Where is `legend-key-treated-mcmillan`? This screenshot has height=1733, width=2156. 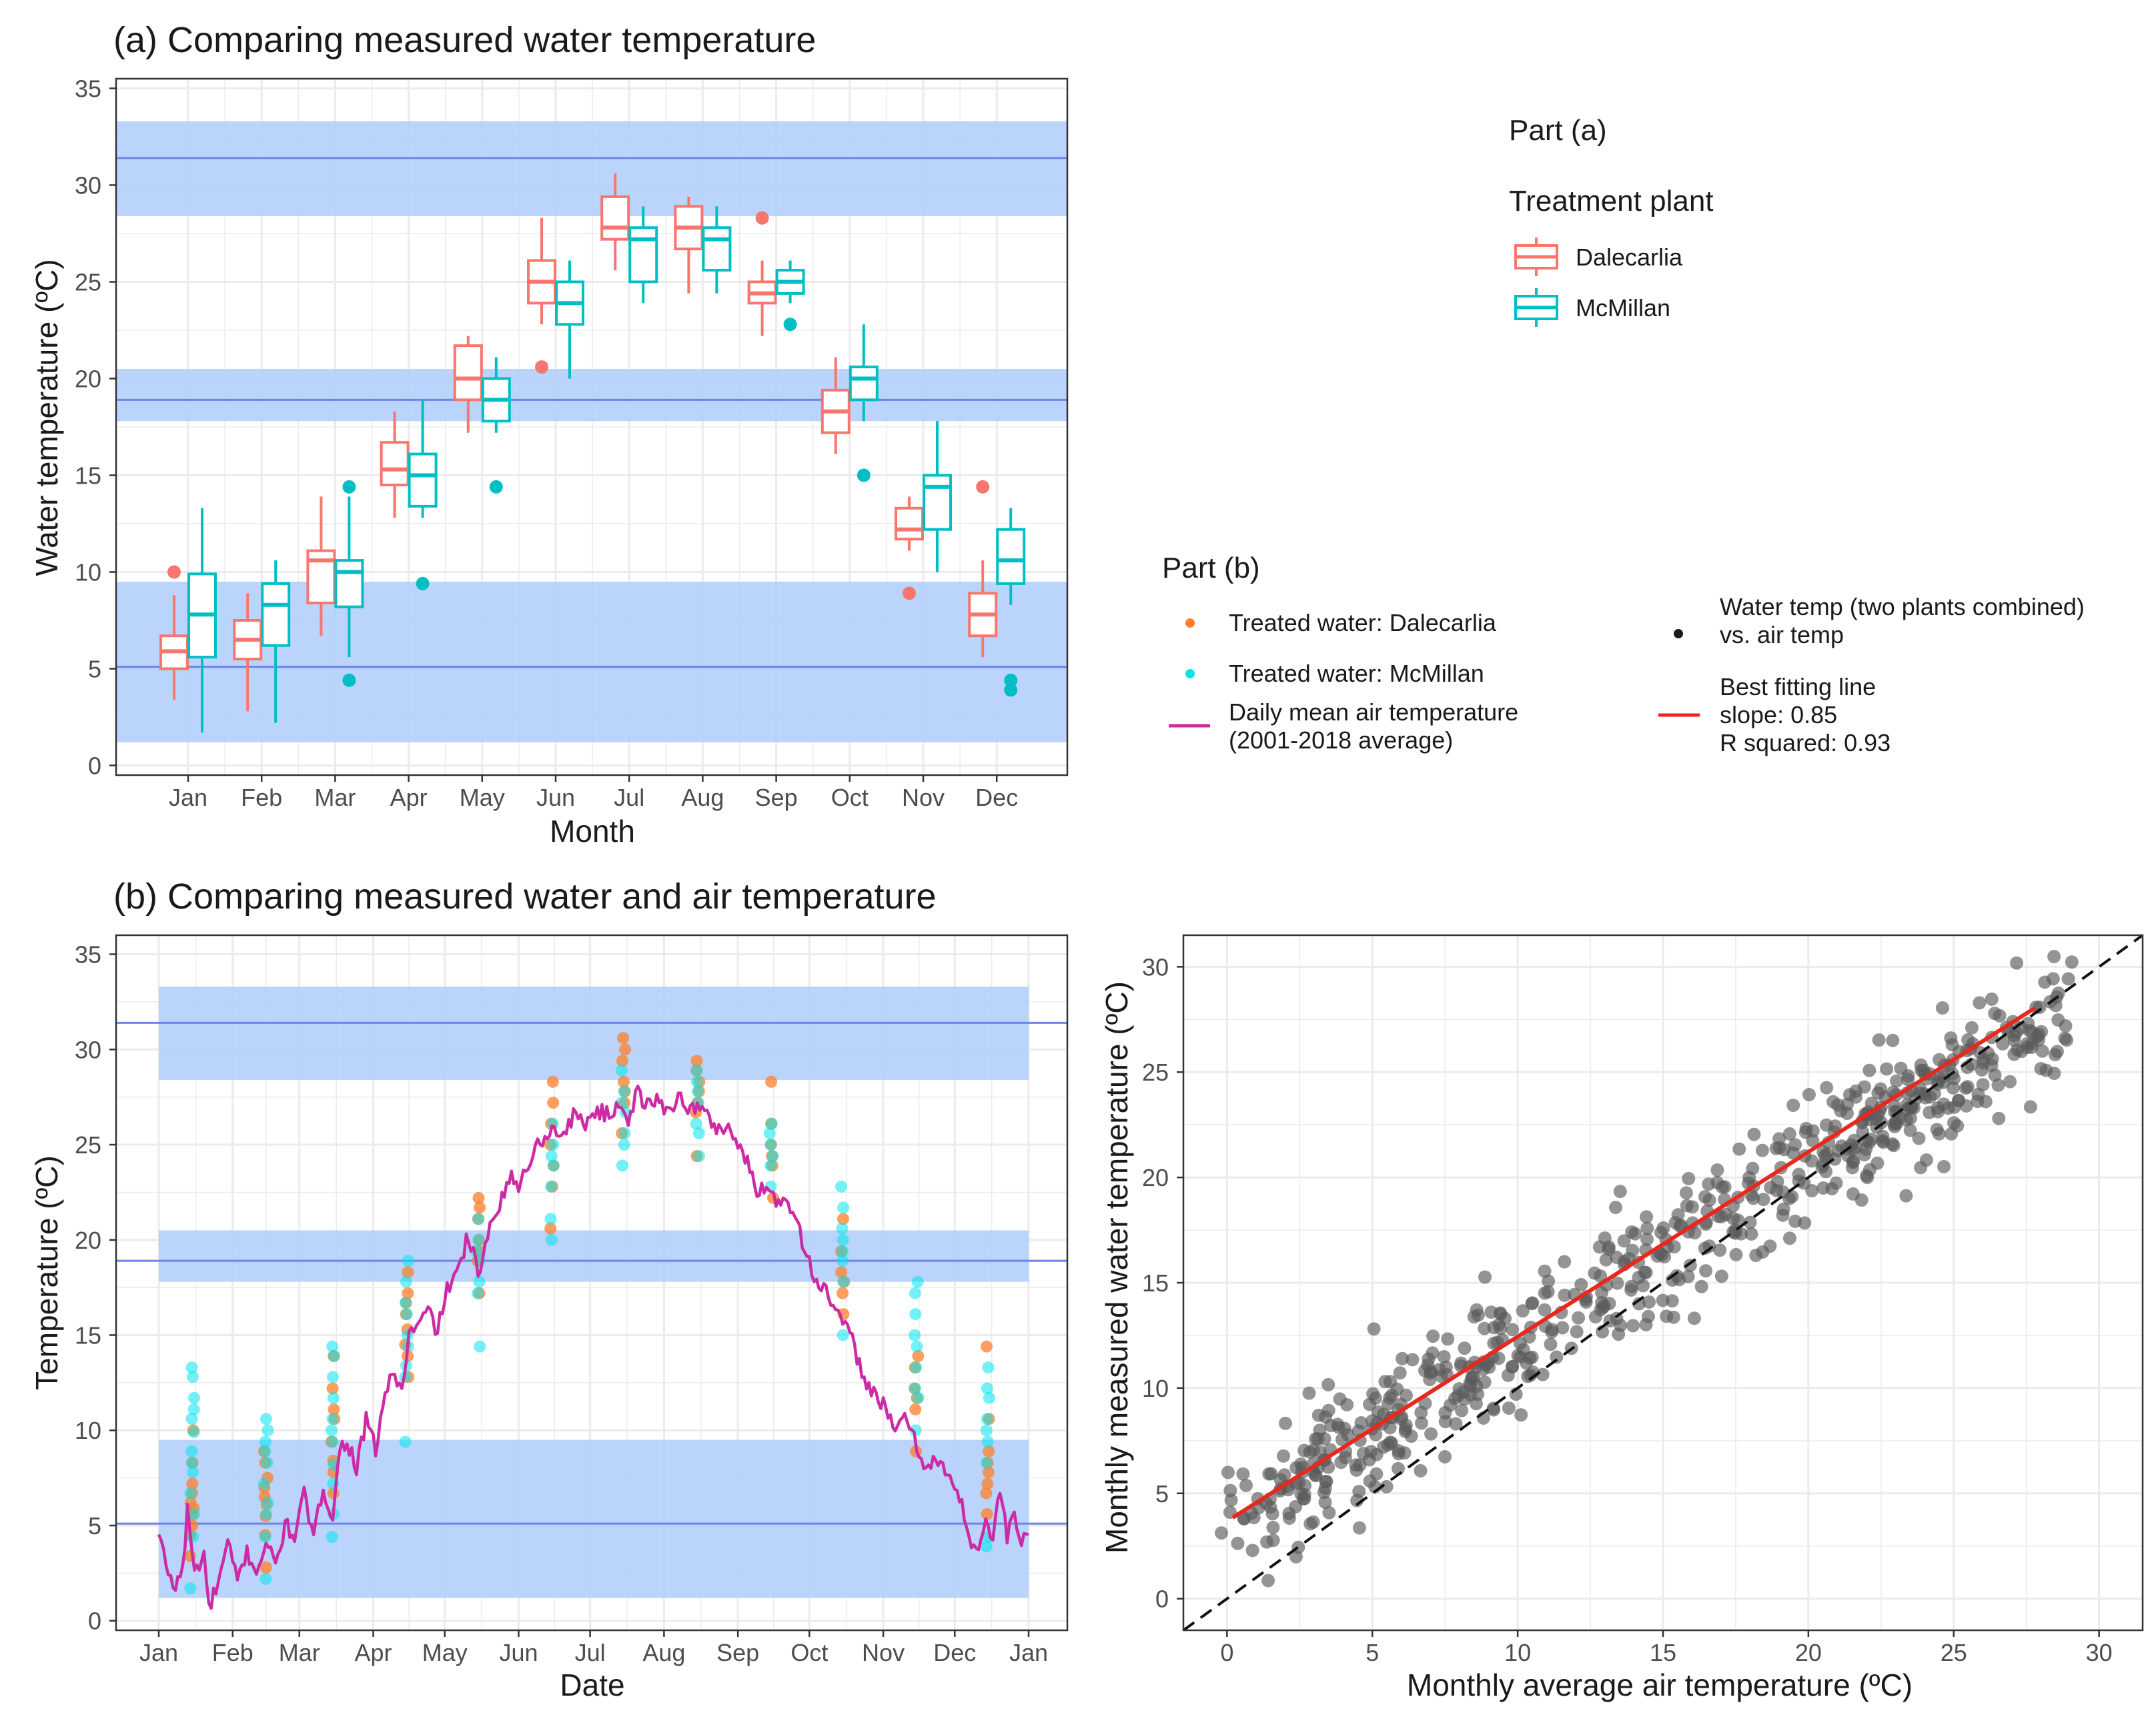 legend-key-treated-mcmillan is located at coordinates (1190, 673).